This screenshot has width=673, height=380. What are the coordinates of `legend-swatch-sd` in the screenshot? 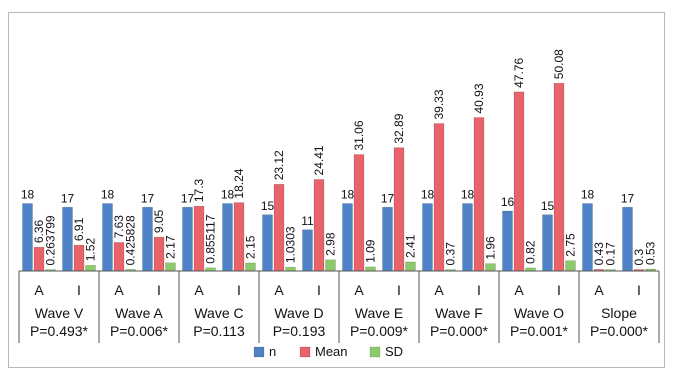 It's located at (375, 352).